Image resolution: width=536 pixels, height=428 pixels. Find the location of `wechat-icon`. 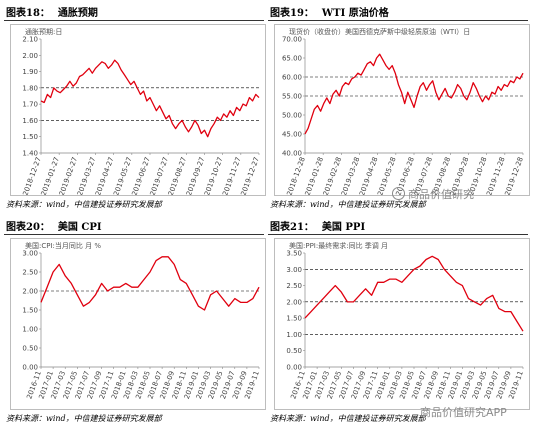

wechat-icon is located at coordinates (398, 193).